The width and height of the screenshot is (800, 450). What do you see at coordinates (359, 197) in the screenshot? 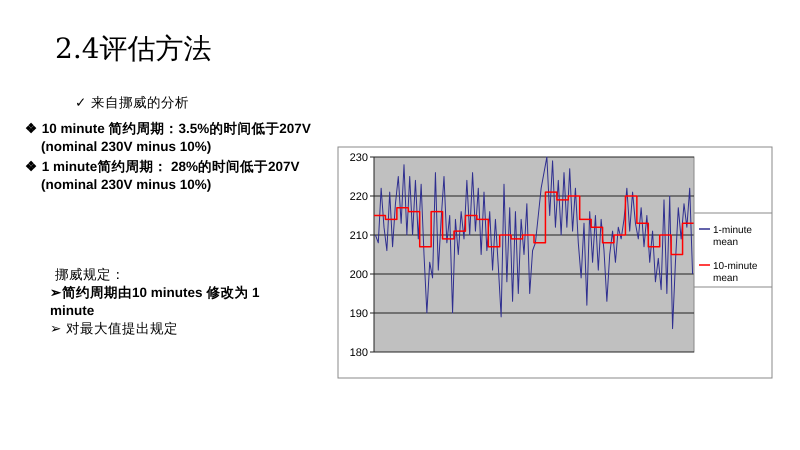
I see `y-tick-label: 220` at bounding box center [359, 197].